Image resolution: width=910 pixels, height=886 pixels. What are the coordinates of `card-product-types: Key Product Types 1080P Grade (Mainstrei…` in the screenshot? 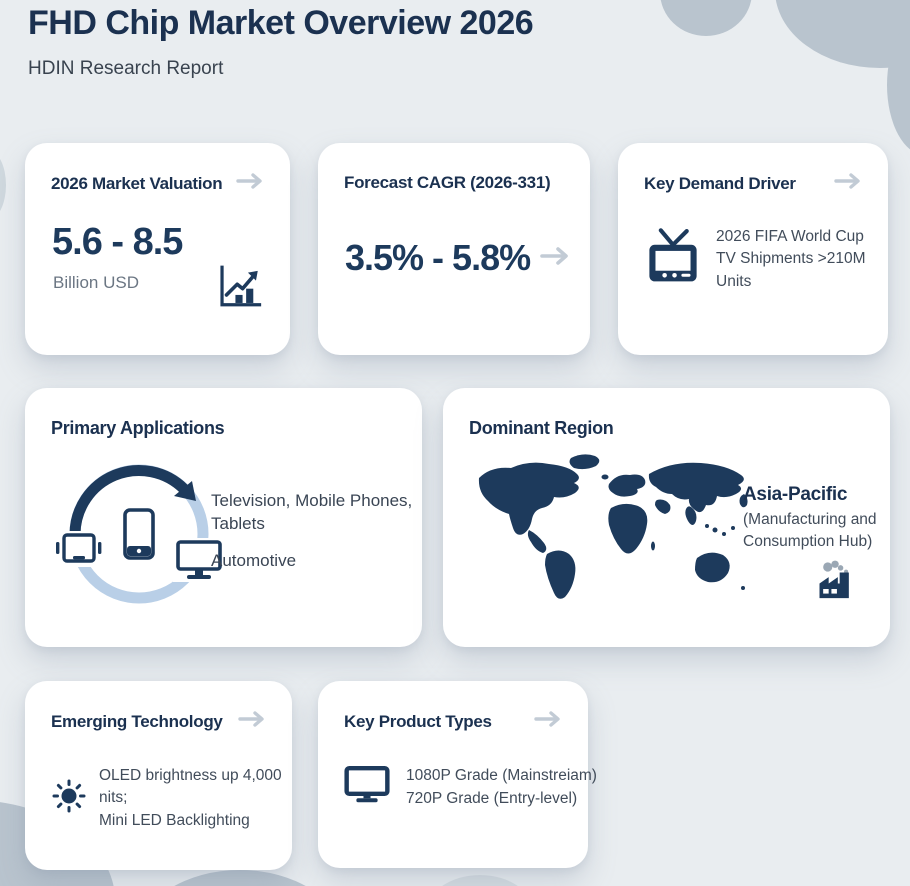 It's located at (457, 774).